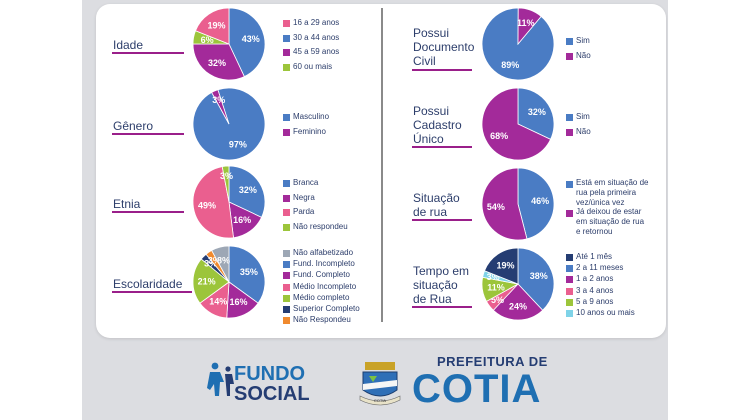  What do you see at coordinates (518, 306) in the screenshot?
I see `slice-label-tempo-em-situacao-de-rua: 24%` at bounding box center [518, 306].